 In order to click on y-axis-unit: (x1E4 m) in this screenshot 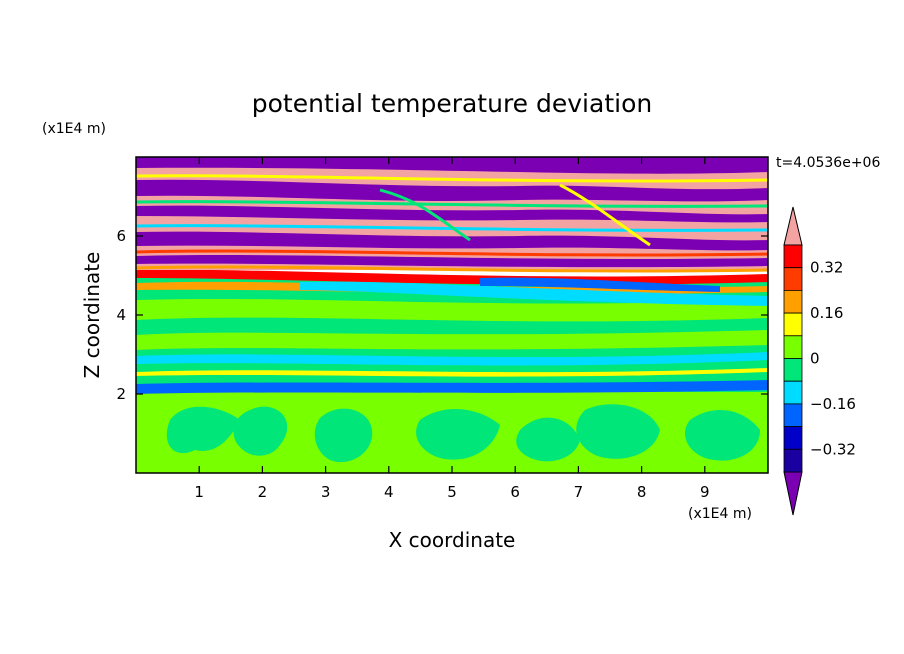, I will do `click(74, 129)`.